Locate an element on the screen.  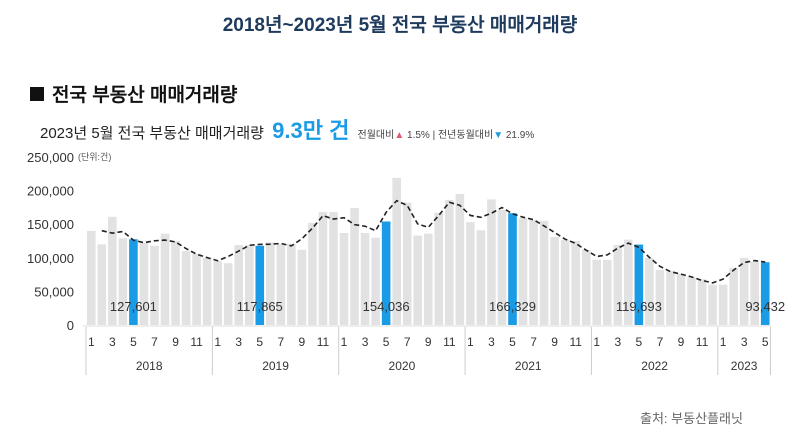
y-tick-label: 150,000 is located at coordinates (50, 224).